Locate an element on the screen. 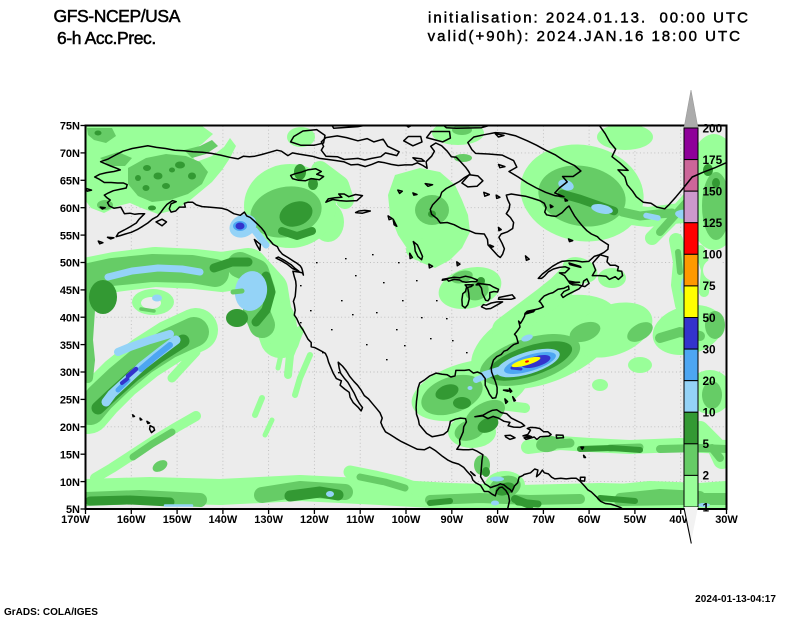 The image size is (800, 618). svg-text: 10 is located at coordinates (710, 413).